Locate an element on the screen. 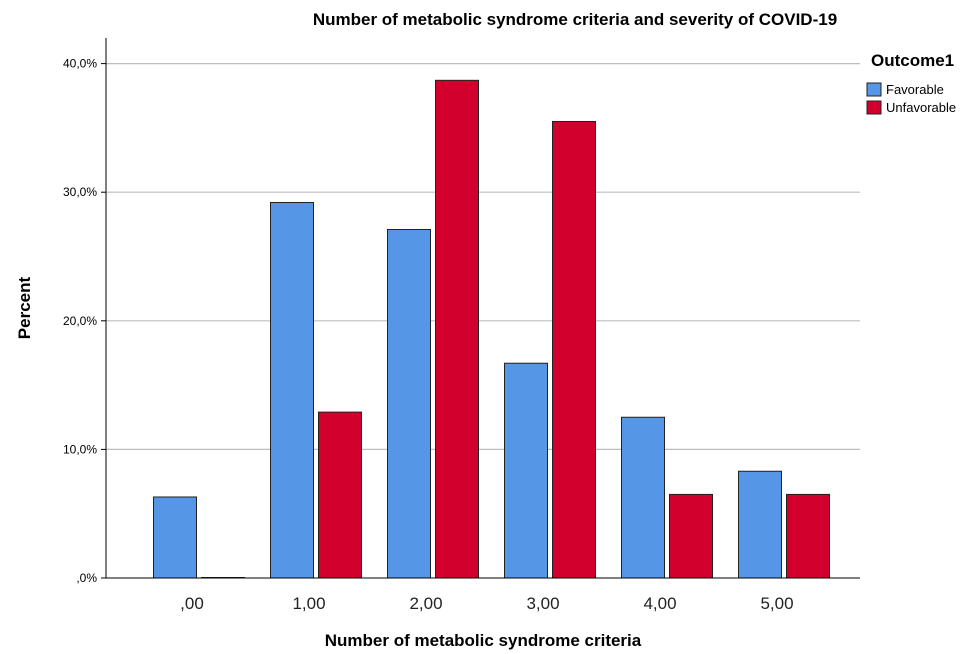 The height and width of the screenshot is (654, 980). x-tick-label: 5,00 is located at coordinates (776, 603).